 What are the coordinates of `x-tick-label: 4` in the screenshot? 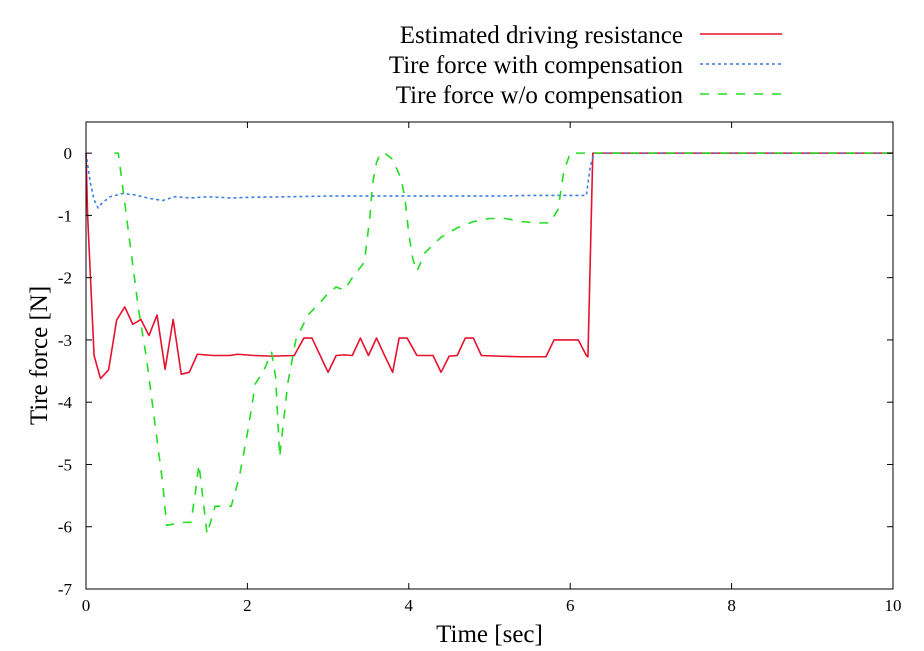 It's located at (409, 605).